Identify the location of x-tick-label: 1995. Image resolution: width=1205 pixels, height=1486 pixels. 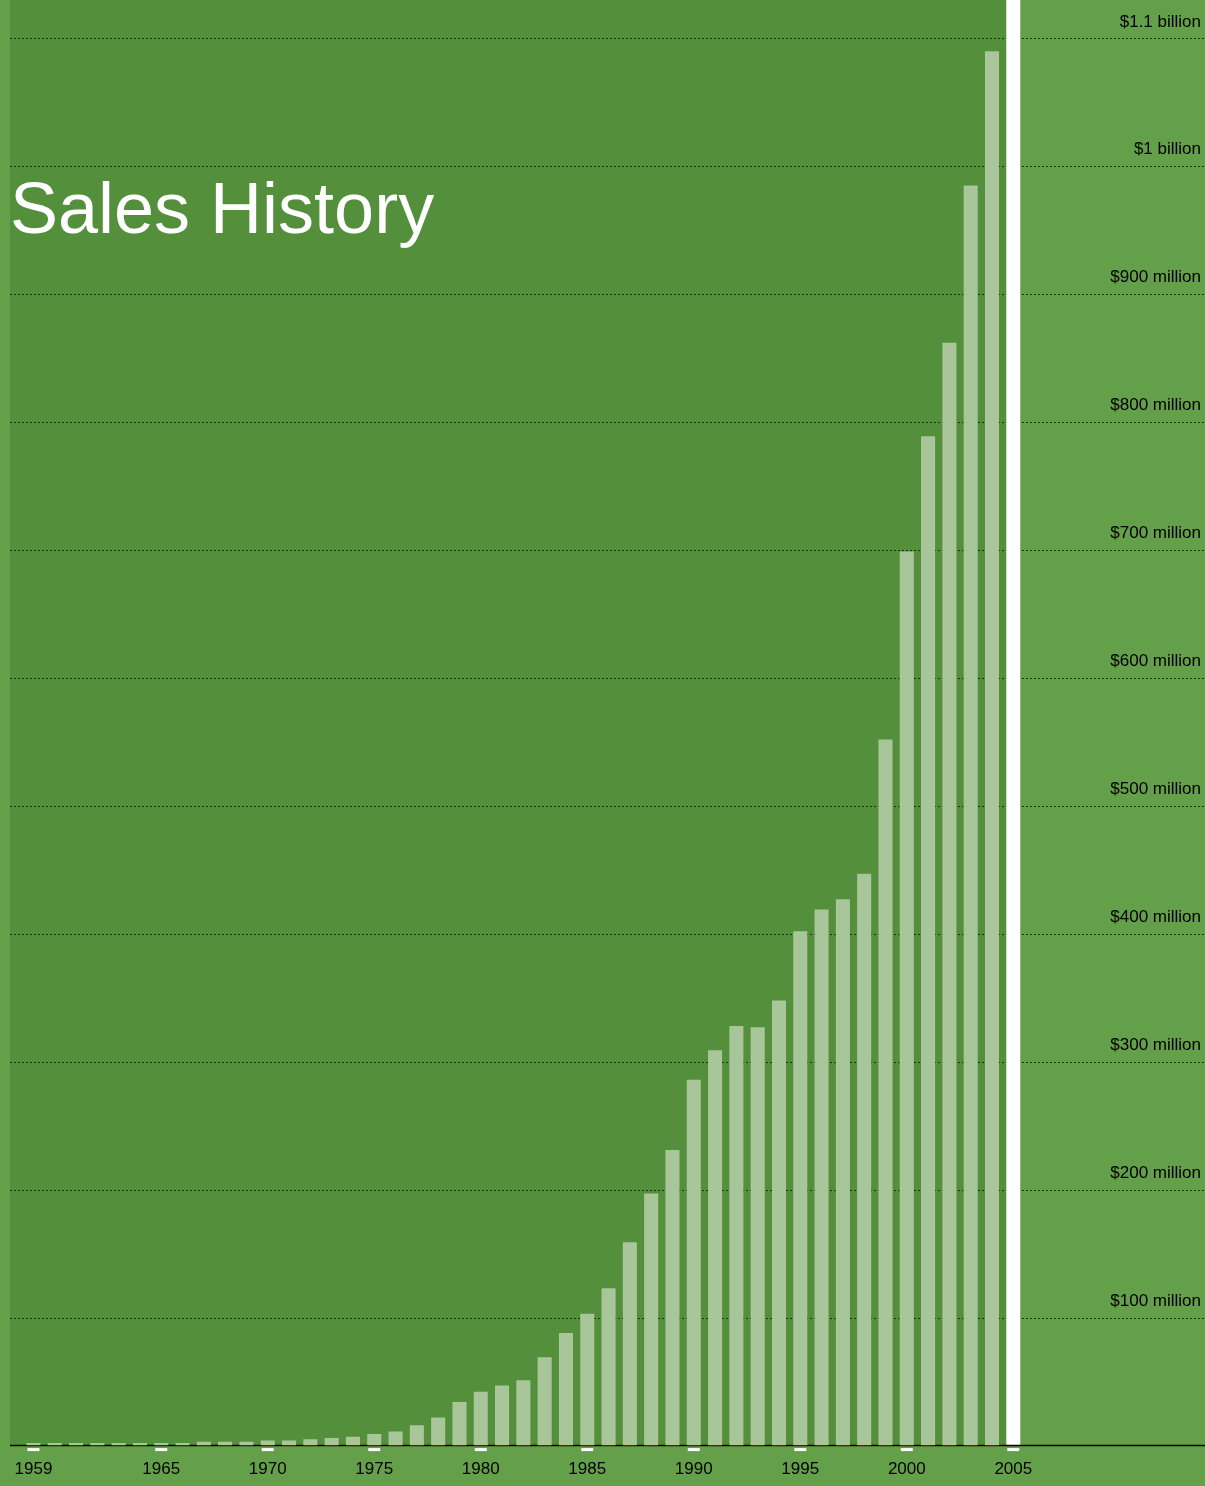
(800, 1469).